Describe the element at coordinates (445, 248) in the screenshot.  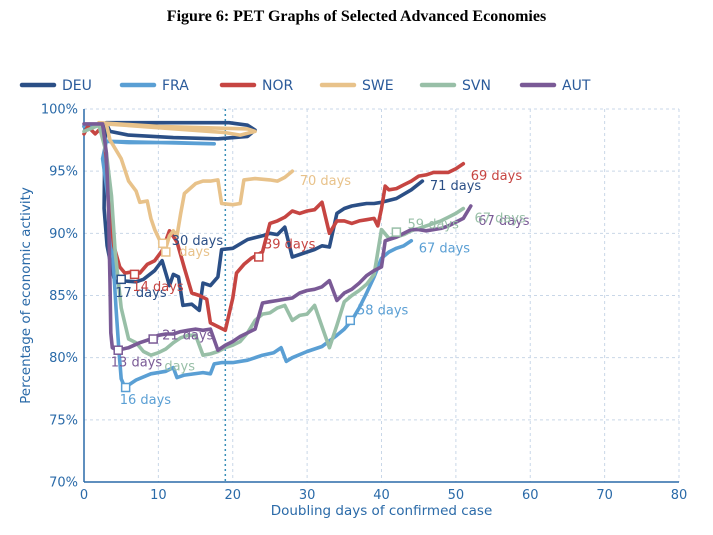
I see `series-end-label-fra: 67 days` at that location.